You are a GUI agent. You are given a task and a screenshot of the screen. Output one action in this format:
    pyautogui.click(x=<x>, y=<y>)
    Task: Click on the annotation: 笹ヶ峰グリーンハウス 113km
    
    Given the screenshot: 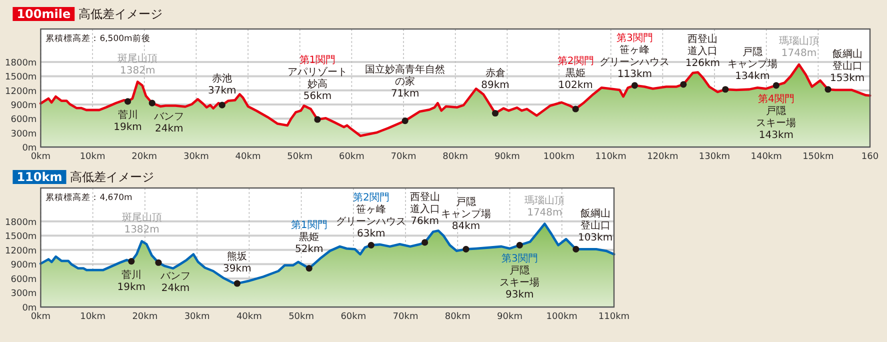 What is the action you would take?
    pyautogui.click(x=635, y=62)
    